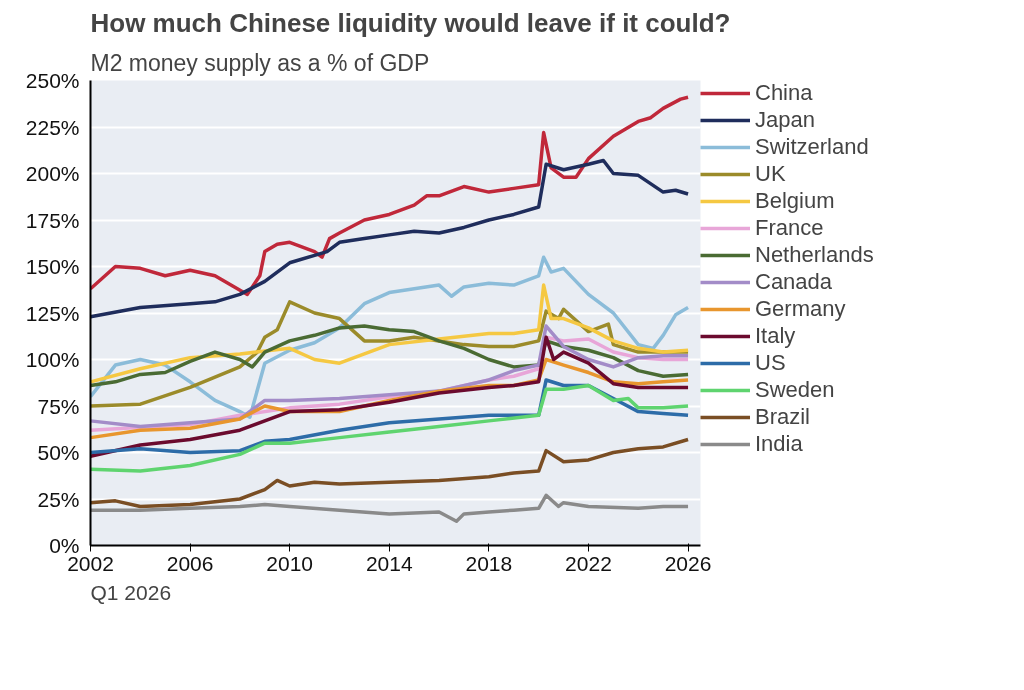  What do you see at coordinates (783, 417) in the screenshot?
I see `legend-label: Brazil` at bounding box center [783, 417].